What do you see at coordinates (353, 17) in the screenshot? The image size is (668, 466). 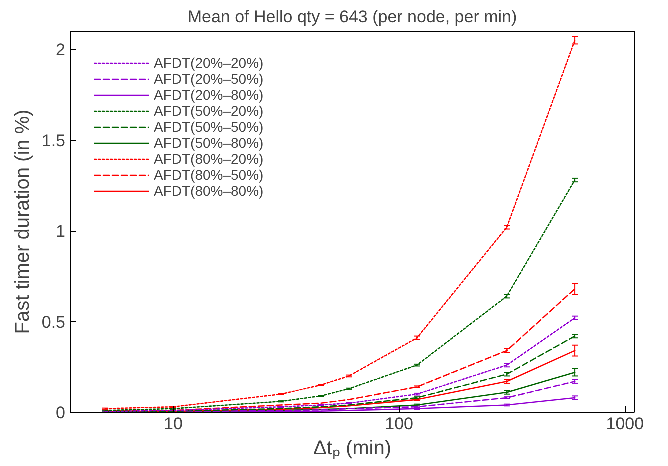 I see `chart-title: Mean of Hello qty = 643 (per node, per min)` at bounding box center [353, 17].